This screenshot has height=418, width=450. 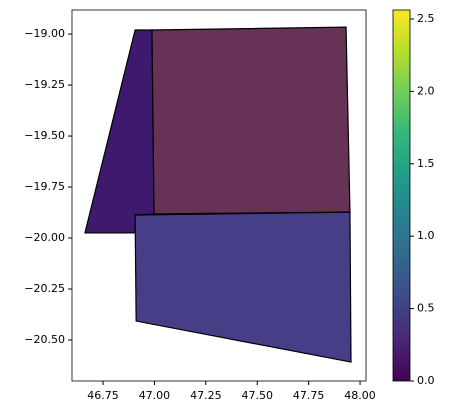 What do you see at coordinates (44, 33) in the screenshot?
I see `y-tick-label: −19.00` at bounding box center [44, 33].